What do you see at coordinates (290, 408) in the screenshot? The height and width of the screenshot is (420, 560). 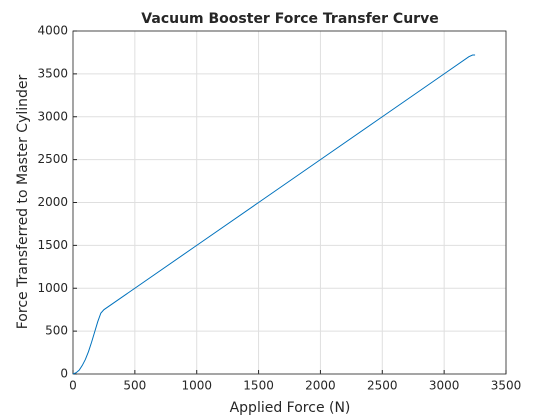 I see `x-axis-label: Applied Force (N)` at bounding box center [290, 408].